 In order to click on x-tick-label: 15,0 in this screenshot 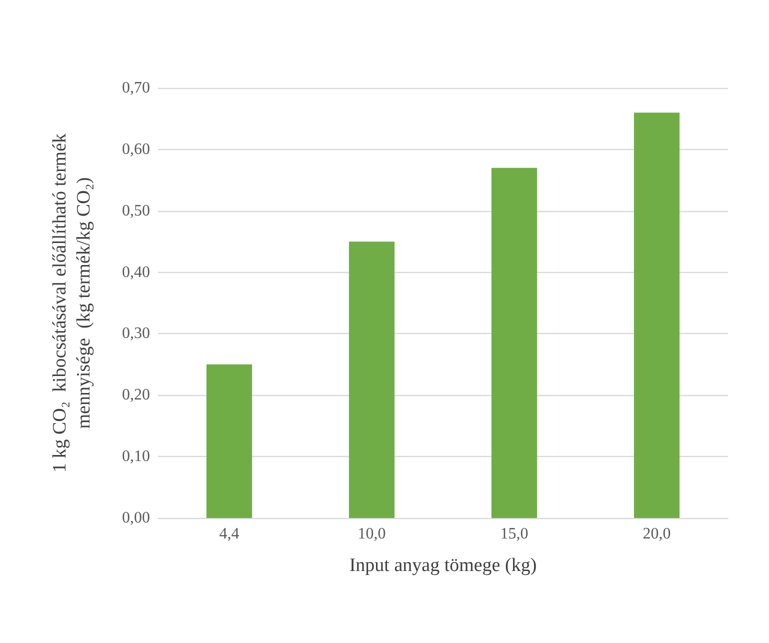, I will do `click(514, 534)`.